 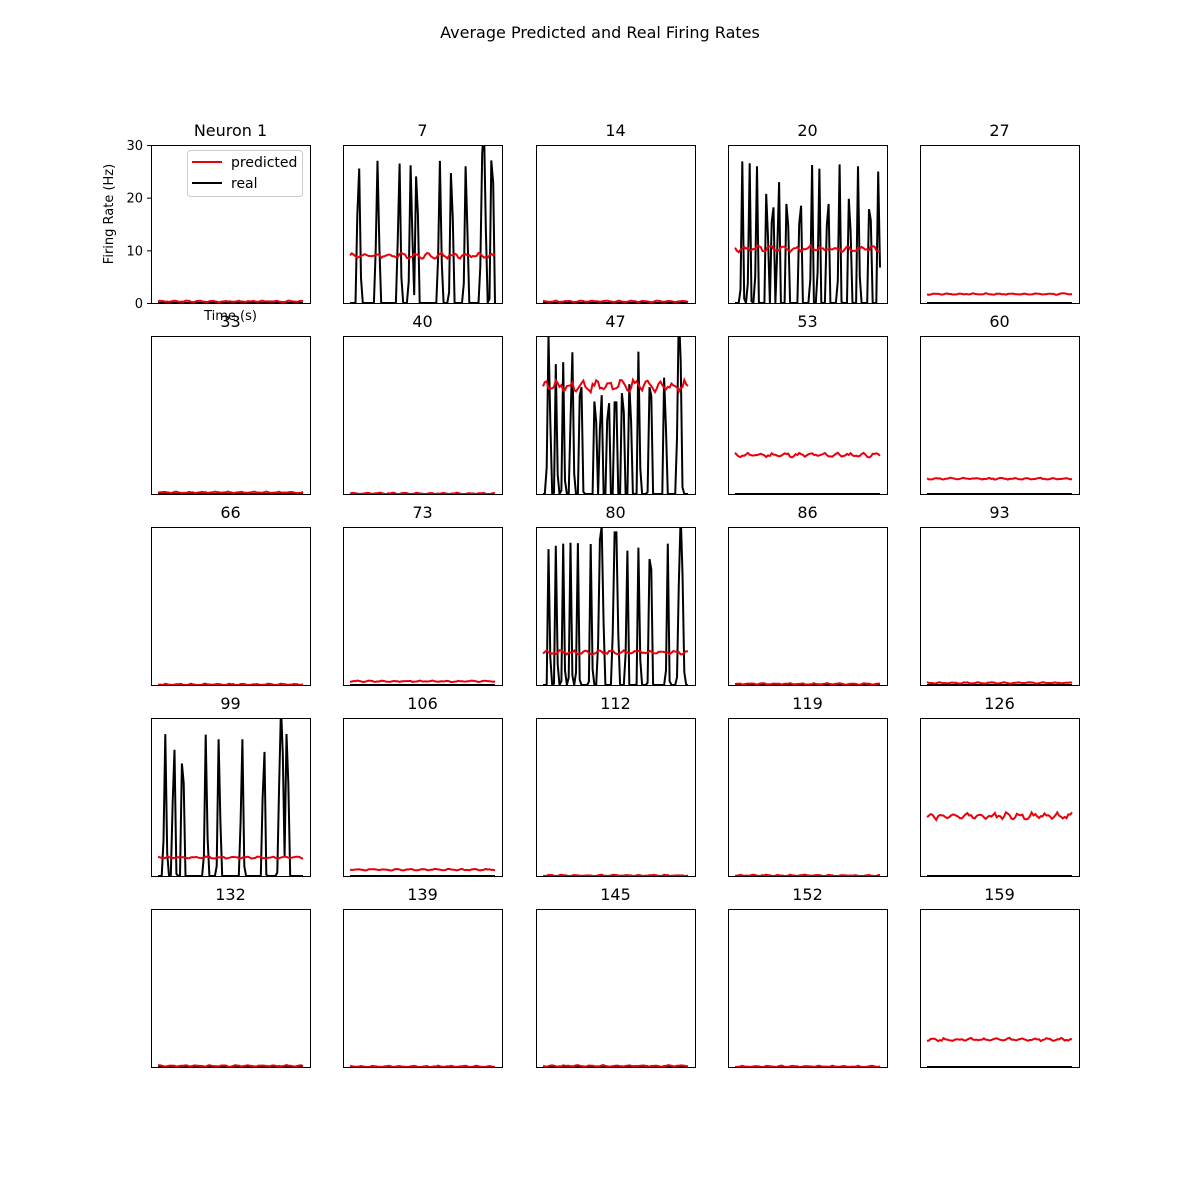 What do you see at coordinates (999, 703) in the screenshot?
I see `panel-title: 126` at bounding box center [999, 703].